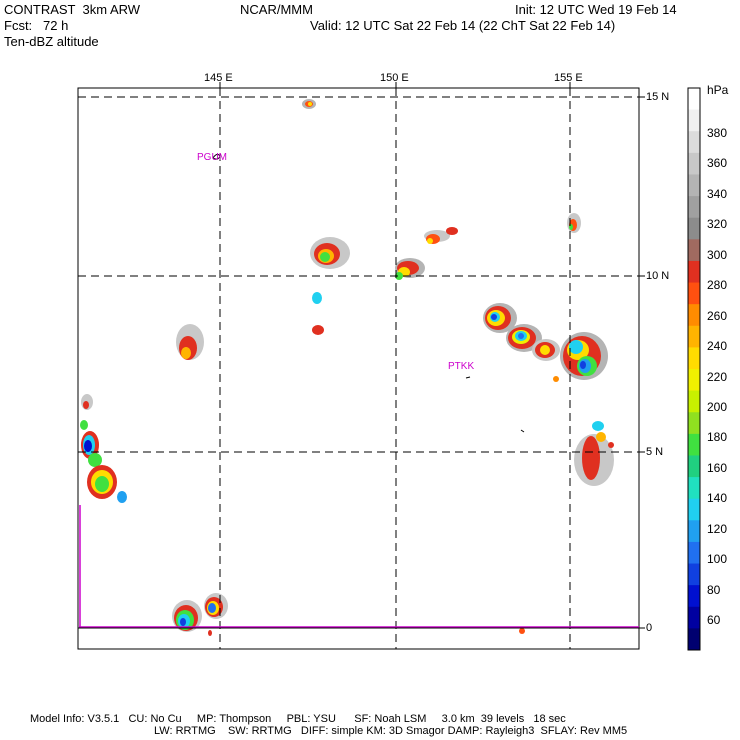 Image resolution: width=740 pixels, height=740 pixels. What do you see at coordinates (658, 276) in the screenshot?
I see `lat-label-10n: 10 N` at bounding box center [658, 276].